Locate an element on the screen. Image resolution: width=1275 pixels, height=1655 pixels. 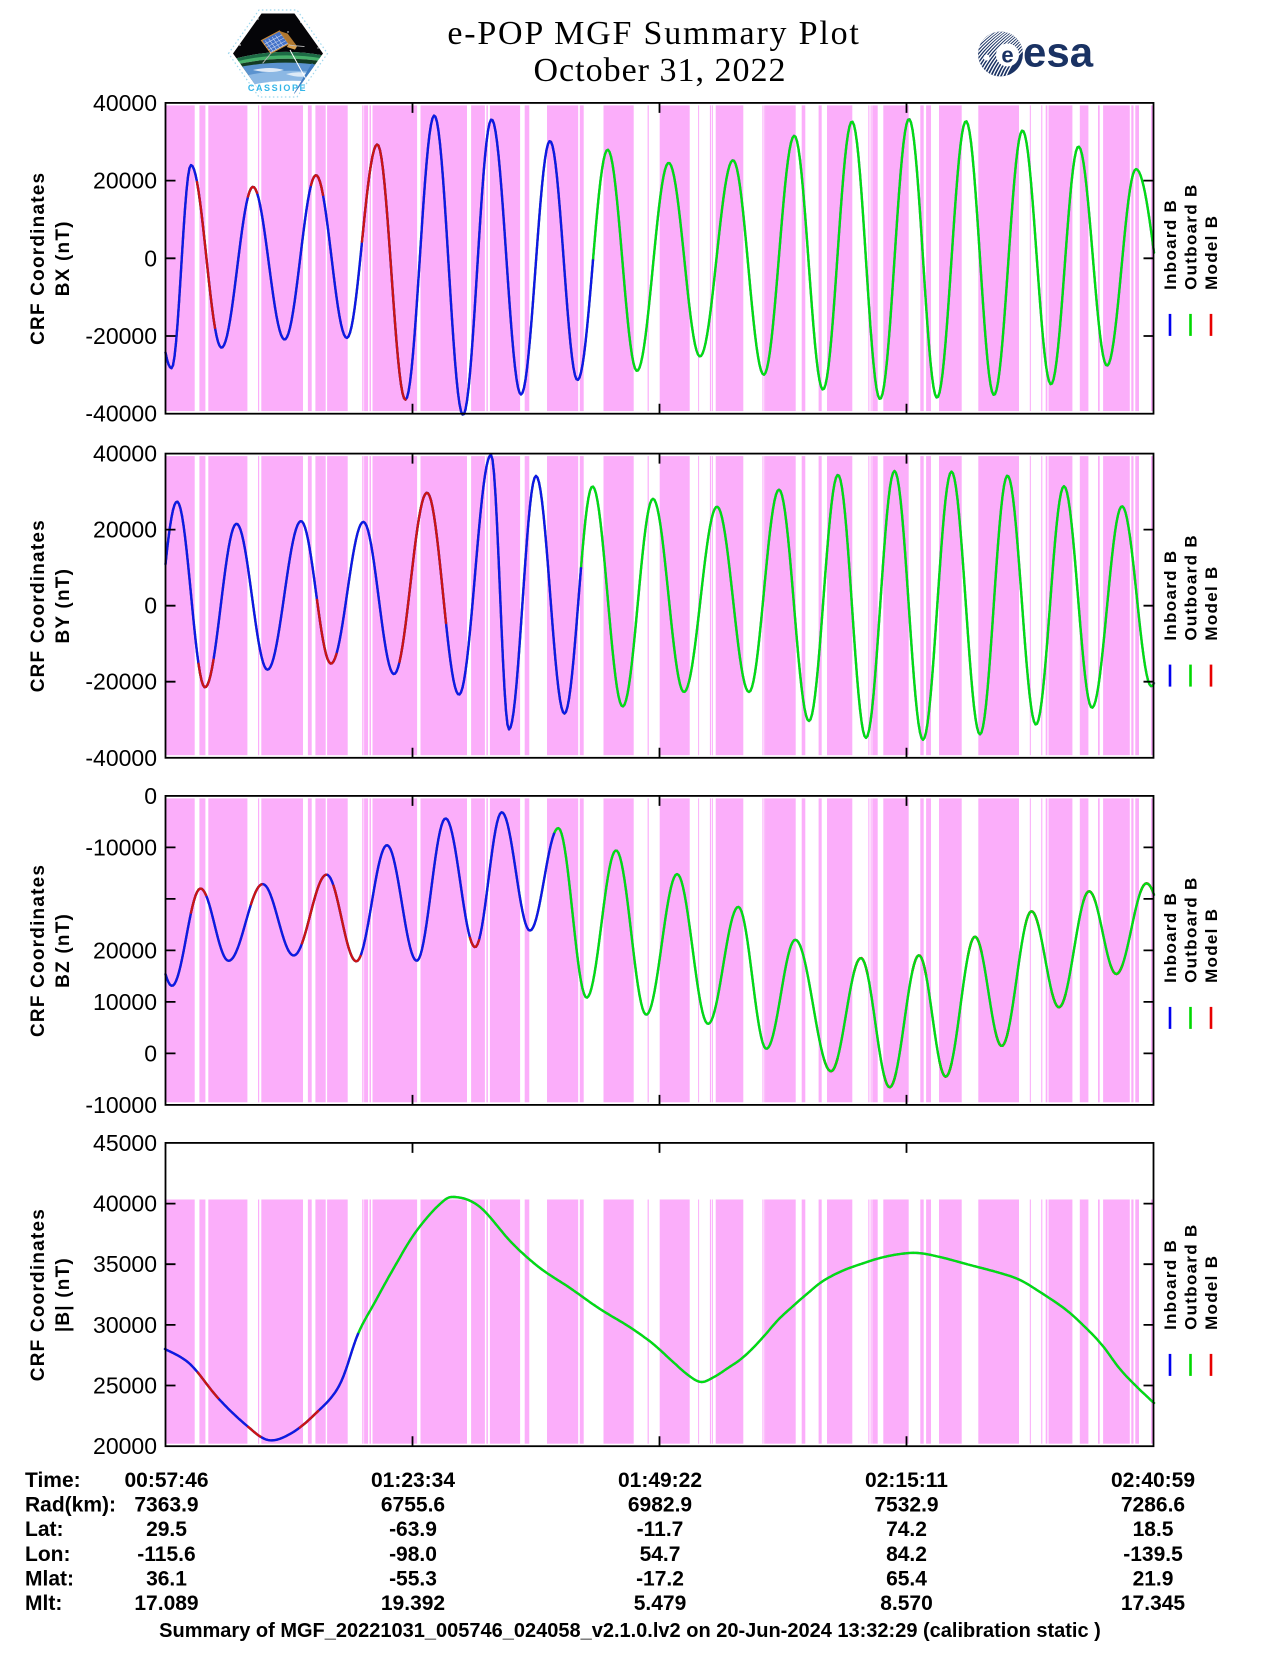
svg-text: 10000 is located at coordinates (125, 1002).